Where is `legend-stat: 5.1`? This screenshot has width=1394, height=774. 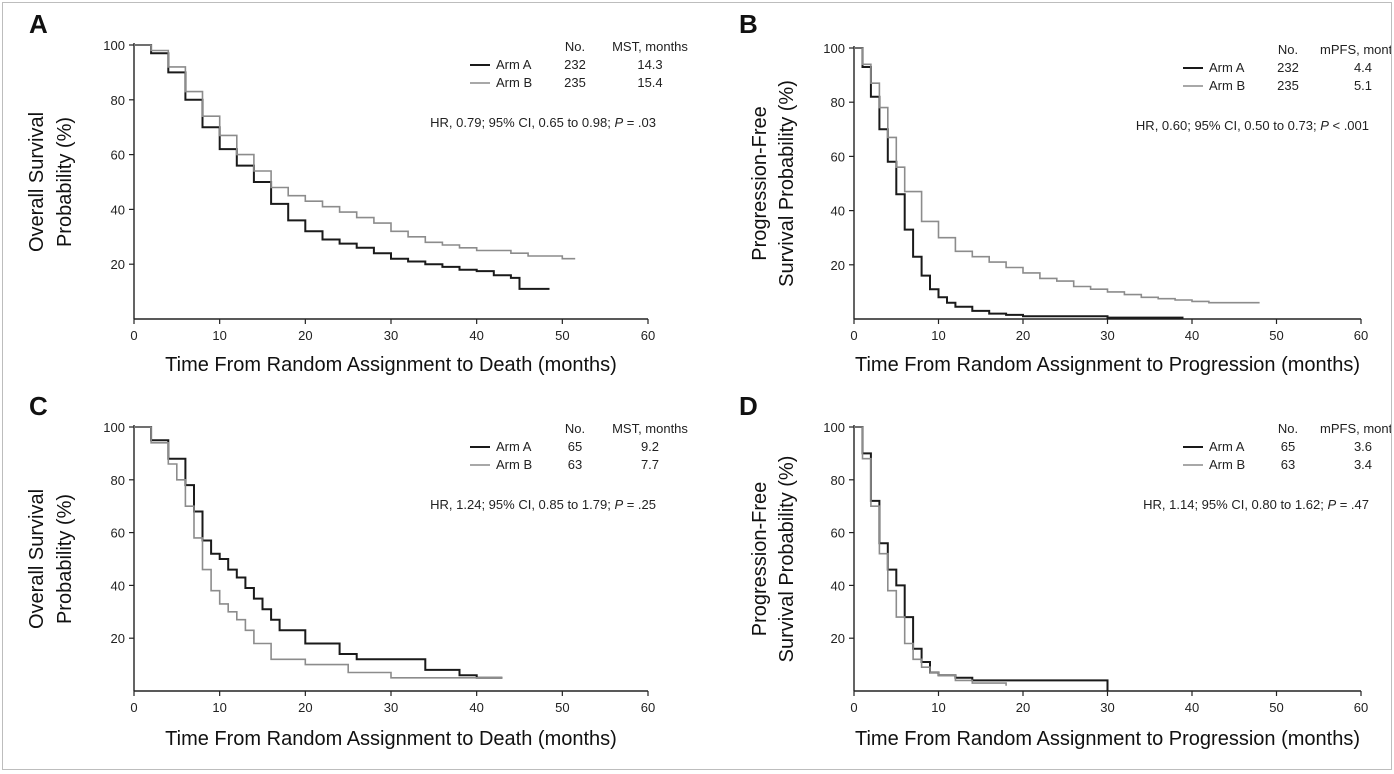 legend-stat: 5.1 is located at coordinates (1363, 85).